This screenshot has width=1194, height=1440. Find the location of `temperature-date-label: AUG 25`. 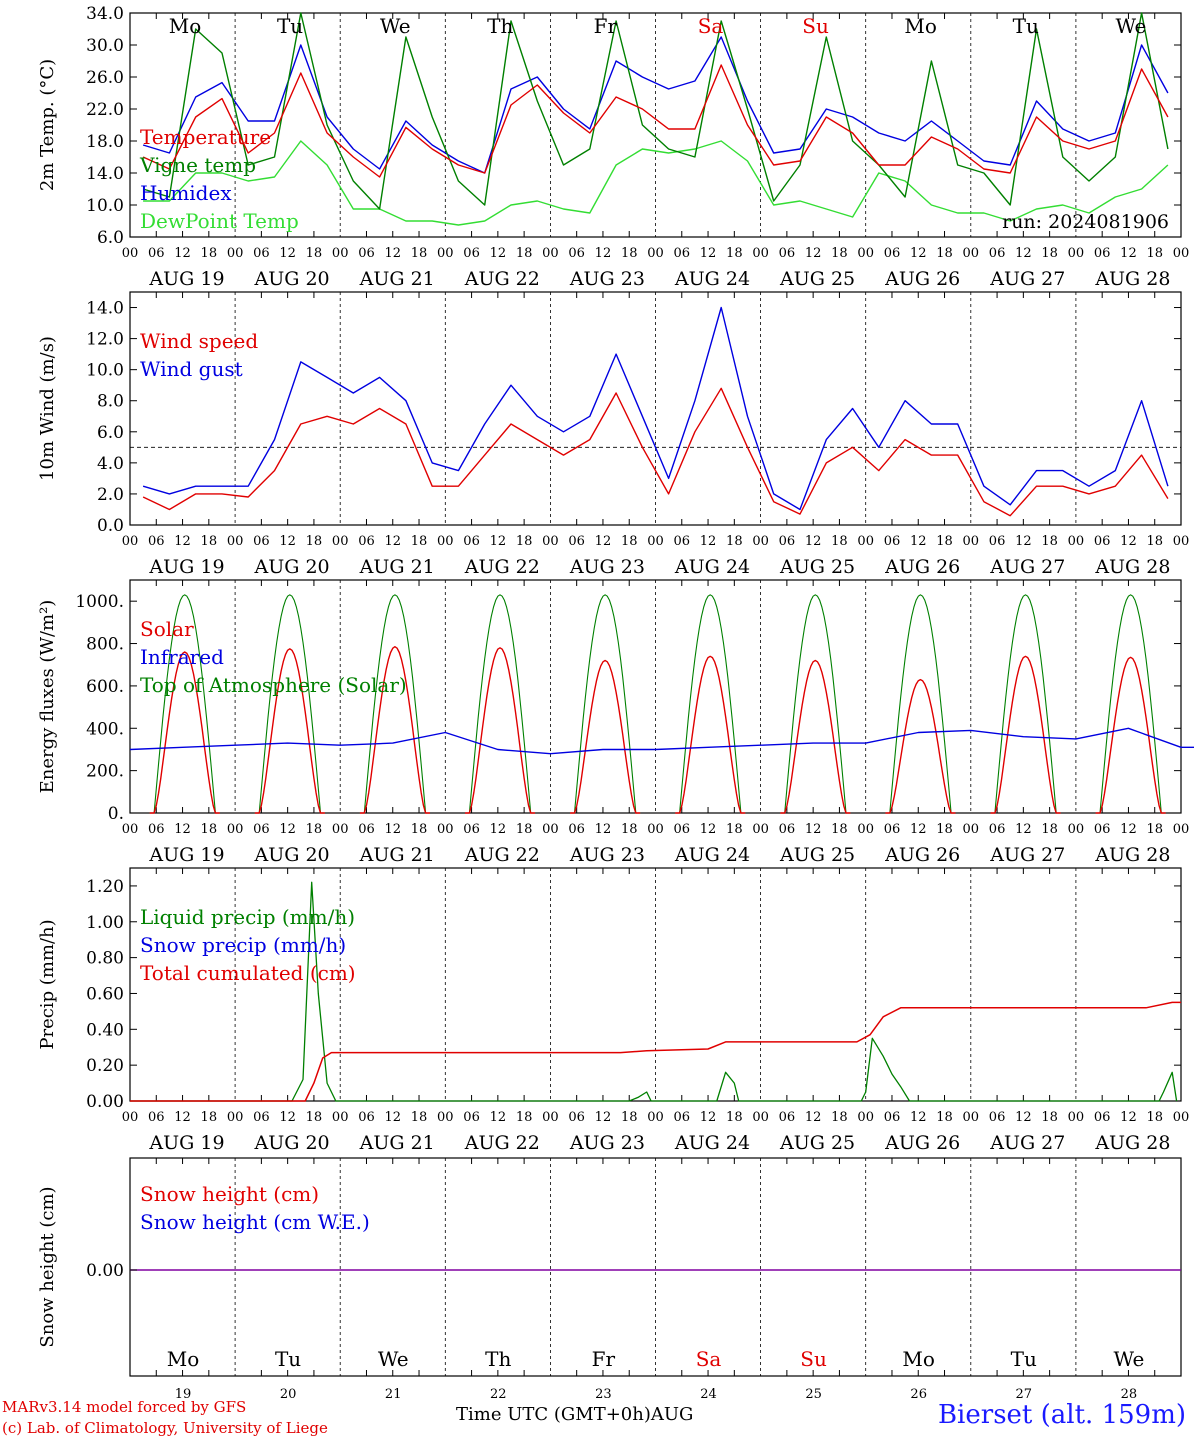

temperature-date-label: AUG 25 is located at coordinates (817, 279).